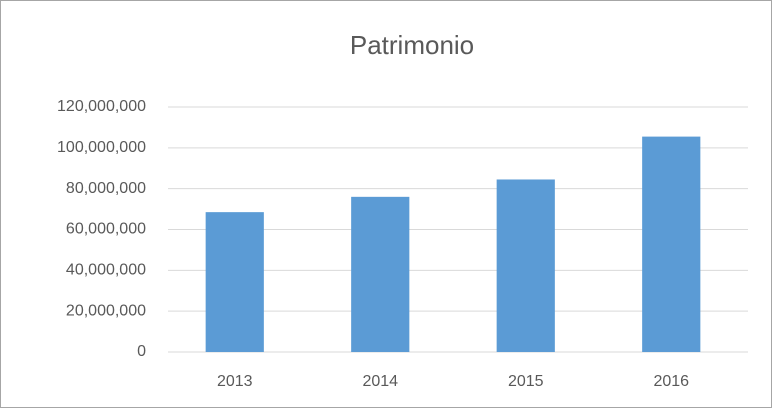 The width and height of the screenshot is (772, 408). Describe the element at coordinates (141, 351) in the screenshot. I see `y-tick-label: 0` at that location.